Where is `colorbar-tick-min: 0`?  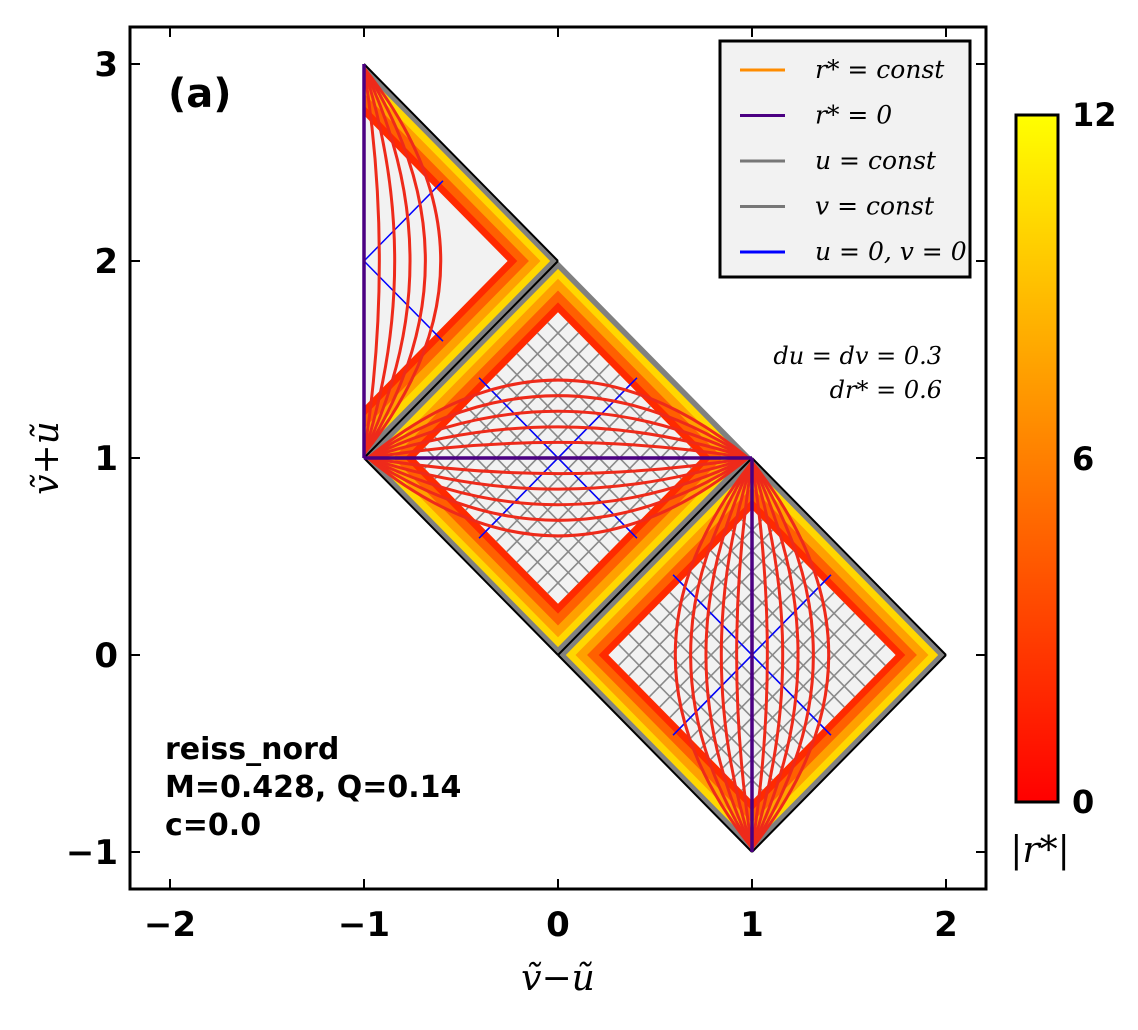
colorbar-tick-min: 0 is located at coordinates (1083, 802).